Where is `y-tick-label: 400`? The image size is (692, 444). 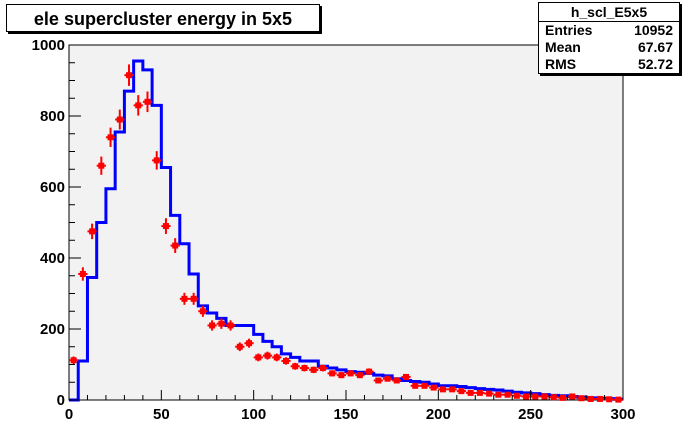
y-tick-label: 400 is located at coordinates (52, 258).